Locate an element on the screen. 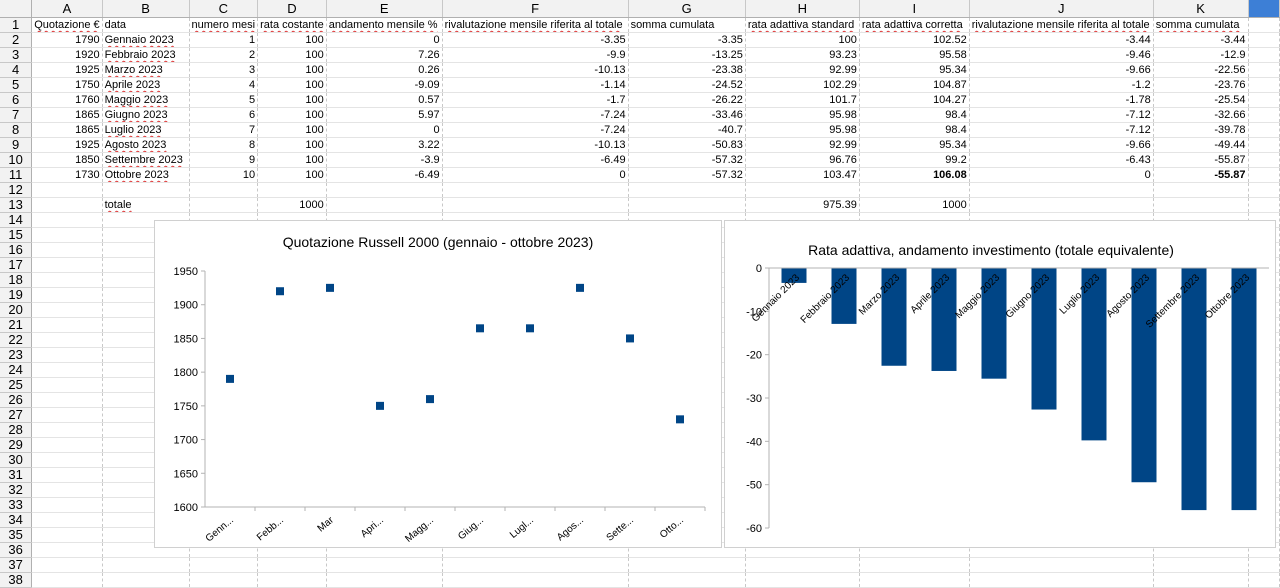 The width and height of the screenshot is (1280, 588). cell: 7.26 is located at coordinates (384, 55).